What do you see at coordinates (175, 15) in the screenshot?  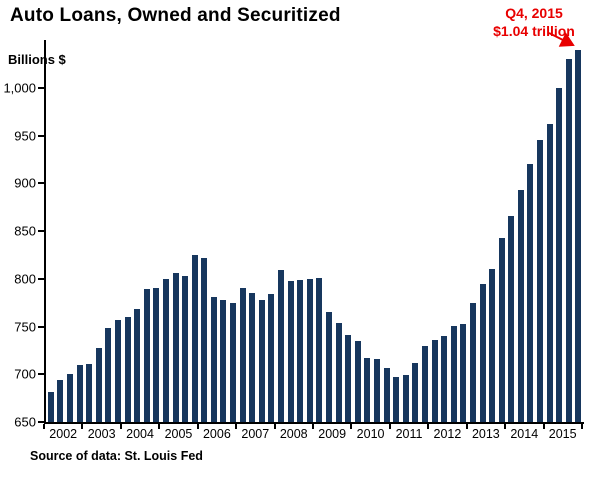 I see `chart-title: Auto Loans, Owned and Securitized` at bounding box center [175, 15].